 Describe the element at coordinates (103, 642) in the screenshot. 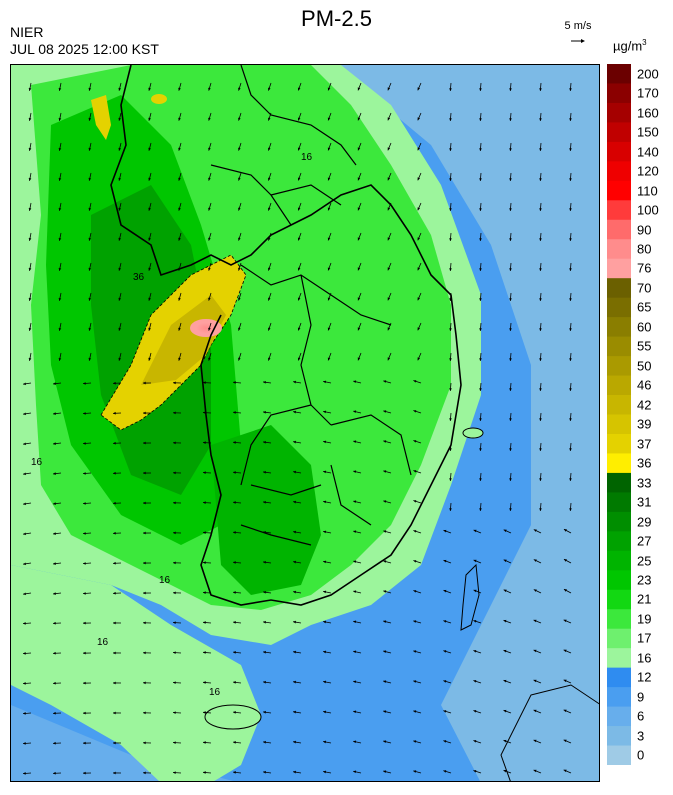

I see `contour-label-16-southwest: 16` at that location.